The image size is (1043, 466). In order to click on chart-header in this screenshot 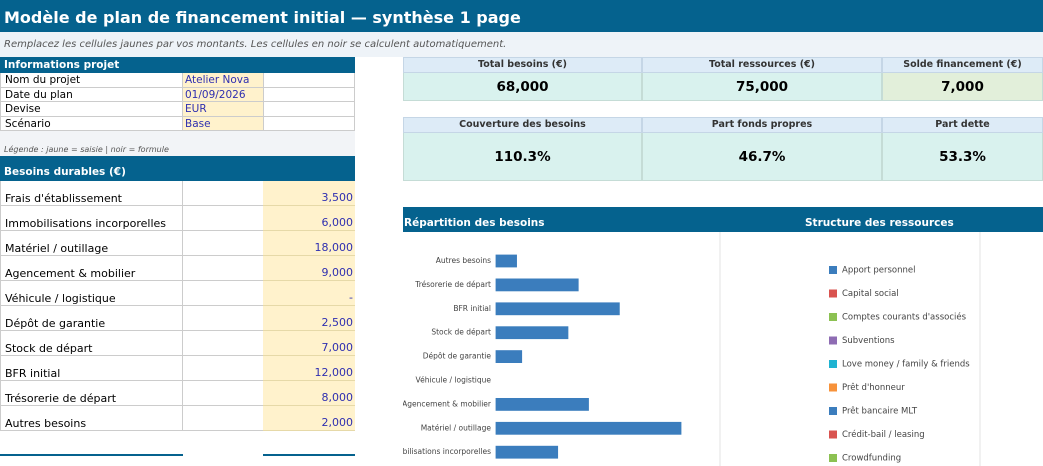, I will do `click(723, 219)`.